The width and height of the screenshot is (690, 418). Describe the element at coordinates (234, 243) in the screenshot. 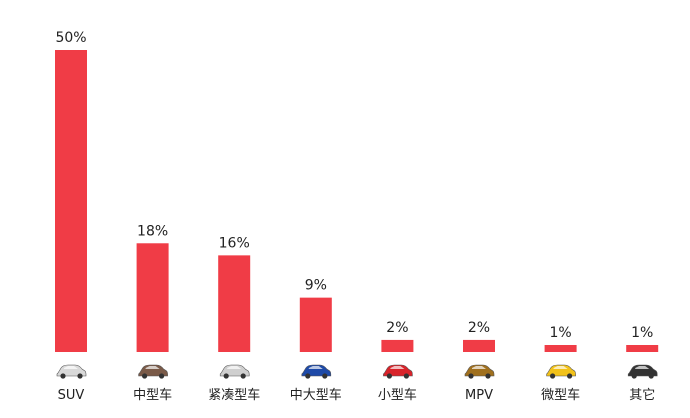

I see `value-label-2: 16%` at that location.